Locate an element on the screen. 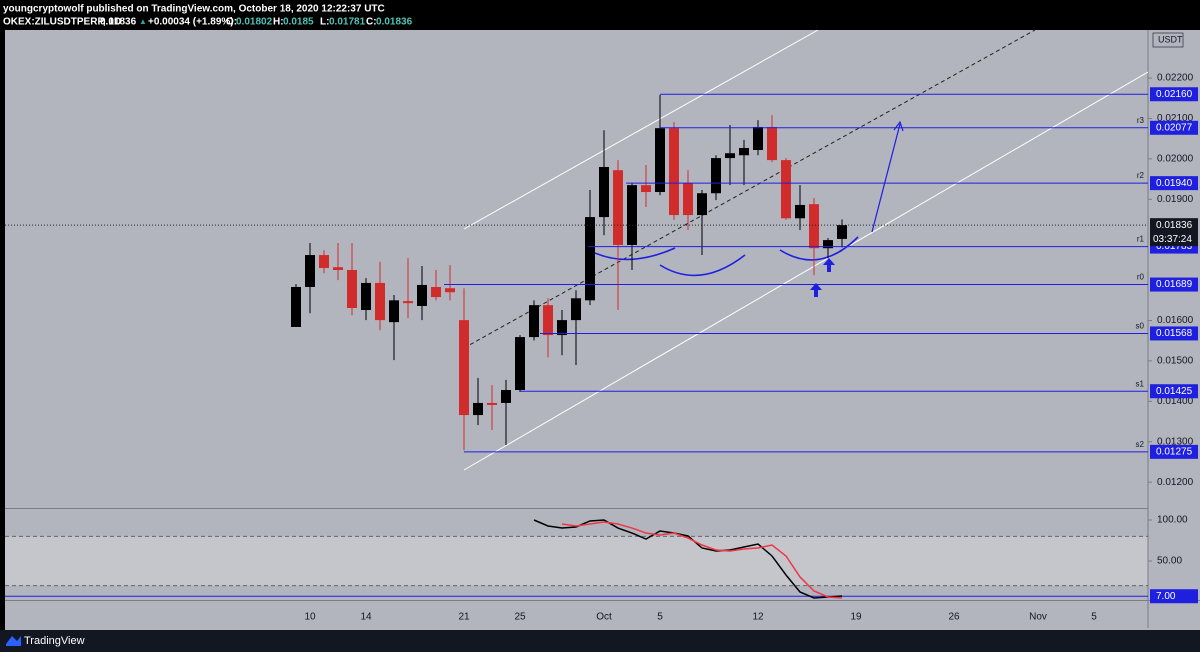 Image resolution: width=1200 pixels, height=652 pixels. level-name: s0 is located at coordinates (1140, 326).